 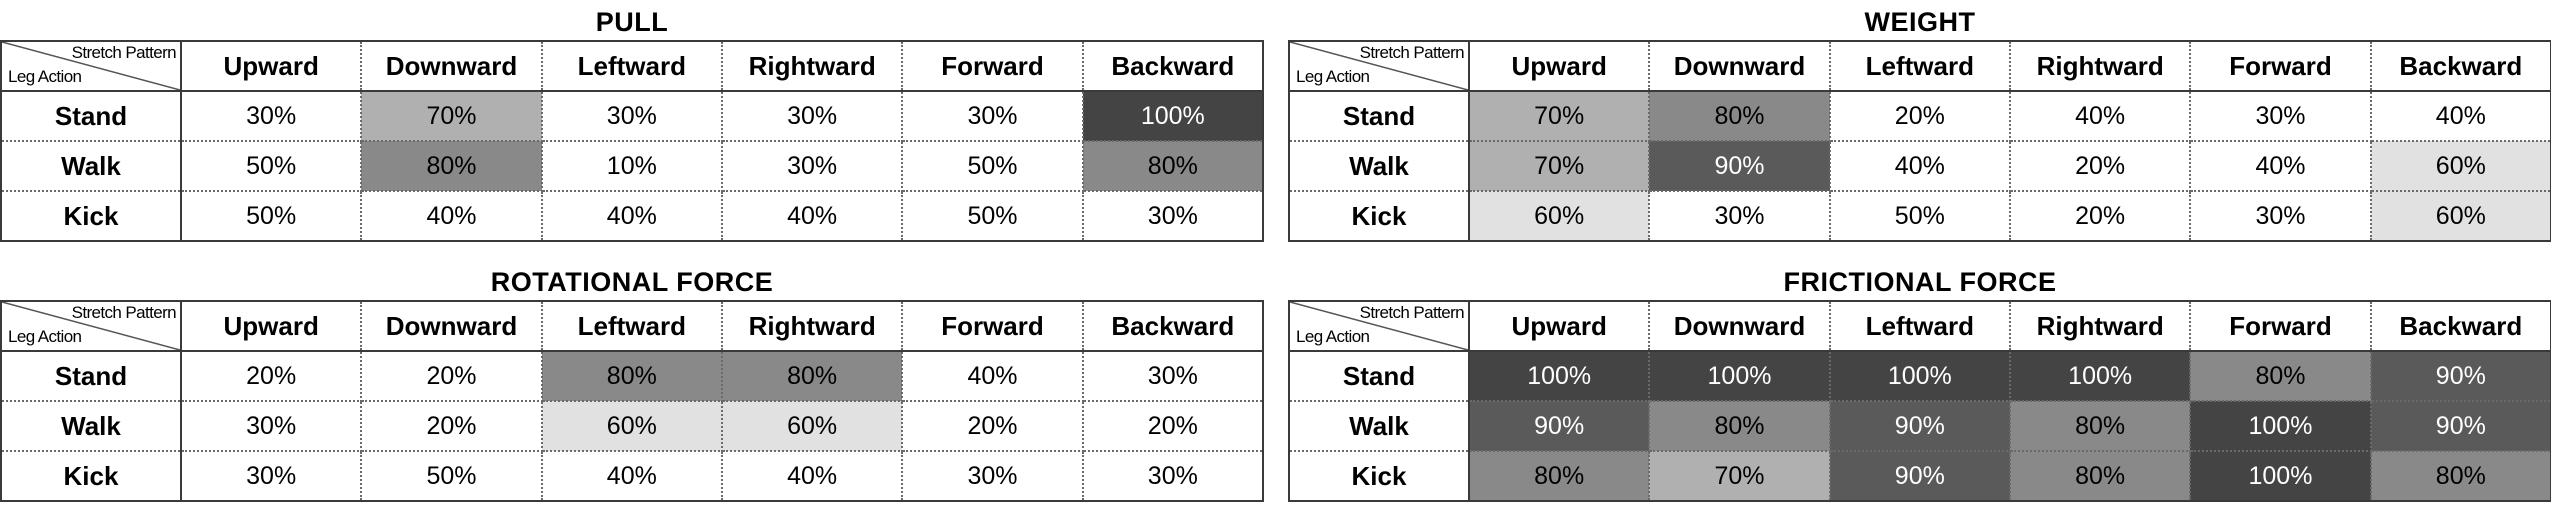 I want to click on table-row: Kick 60% 30% 50% 20% 30% 60%, so click(x=1920, y=216).